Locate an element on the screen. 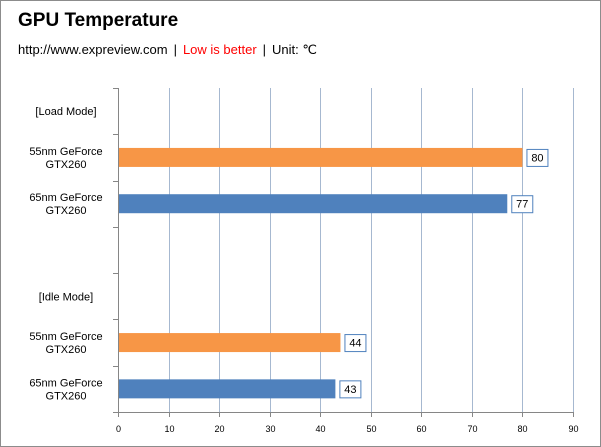 The height and width of the screenshot is (447, 601). x-tick-label: 10 is located at coordinates (169, 429).